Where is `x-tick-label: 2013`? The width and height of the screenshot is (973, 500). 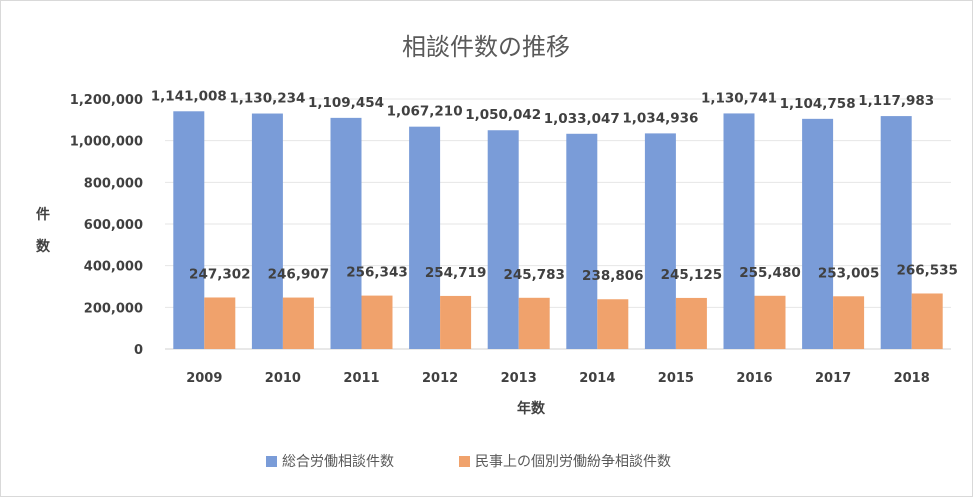
x-tick-label: 2013 is located at coordinates (519, 378).